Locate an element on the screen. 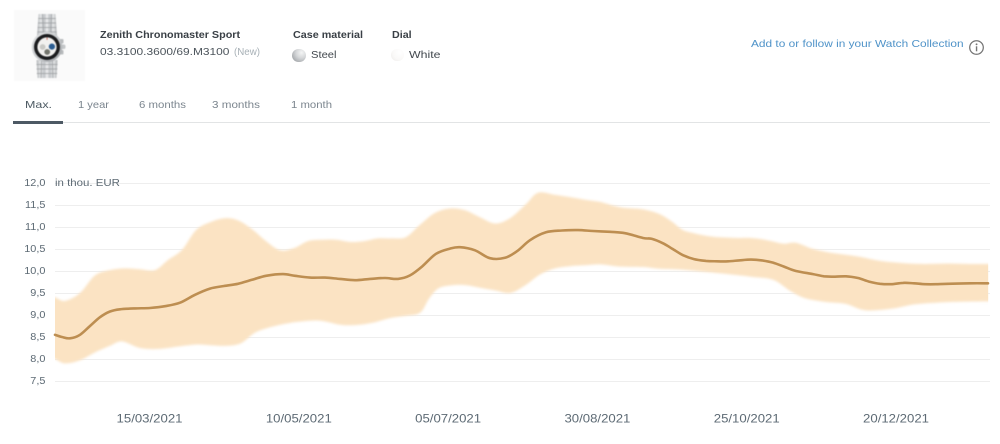  svg-text: 20/12/2021 is located at coordinates (896, 418).